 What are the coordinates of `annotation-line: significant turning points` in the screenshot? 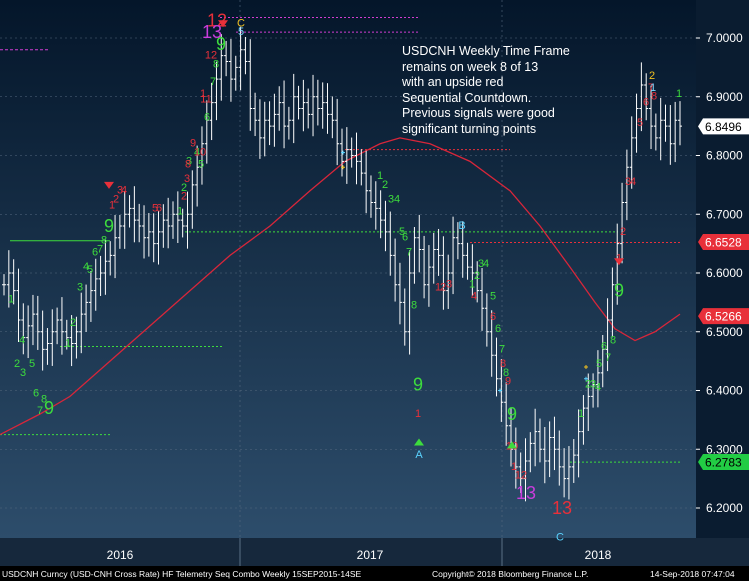 It's located at (469, 128).